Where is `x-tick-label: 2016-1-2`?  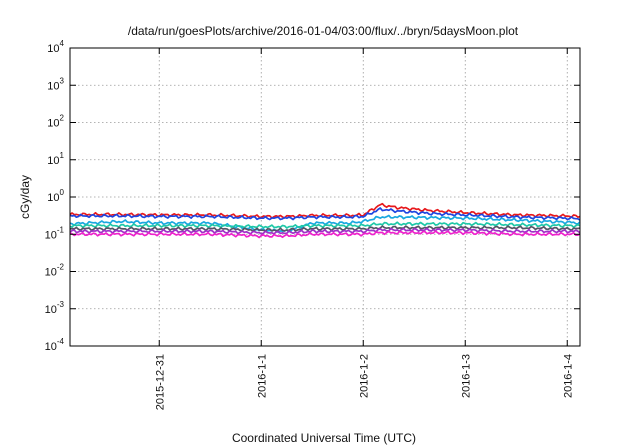
x-tick-label: 2016-1-2 is located at coordinates (364, 376).